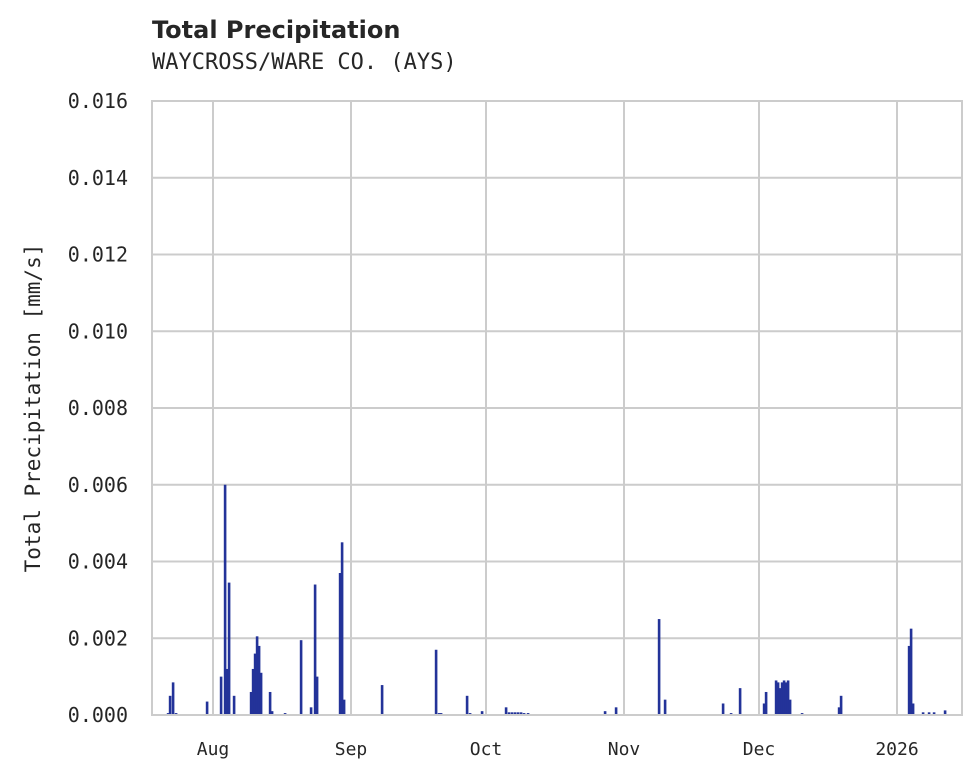 The width and height of the screenshot is (980, 780). I want to click on y-tick-label: 0.008, so click(98, 408).